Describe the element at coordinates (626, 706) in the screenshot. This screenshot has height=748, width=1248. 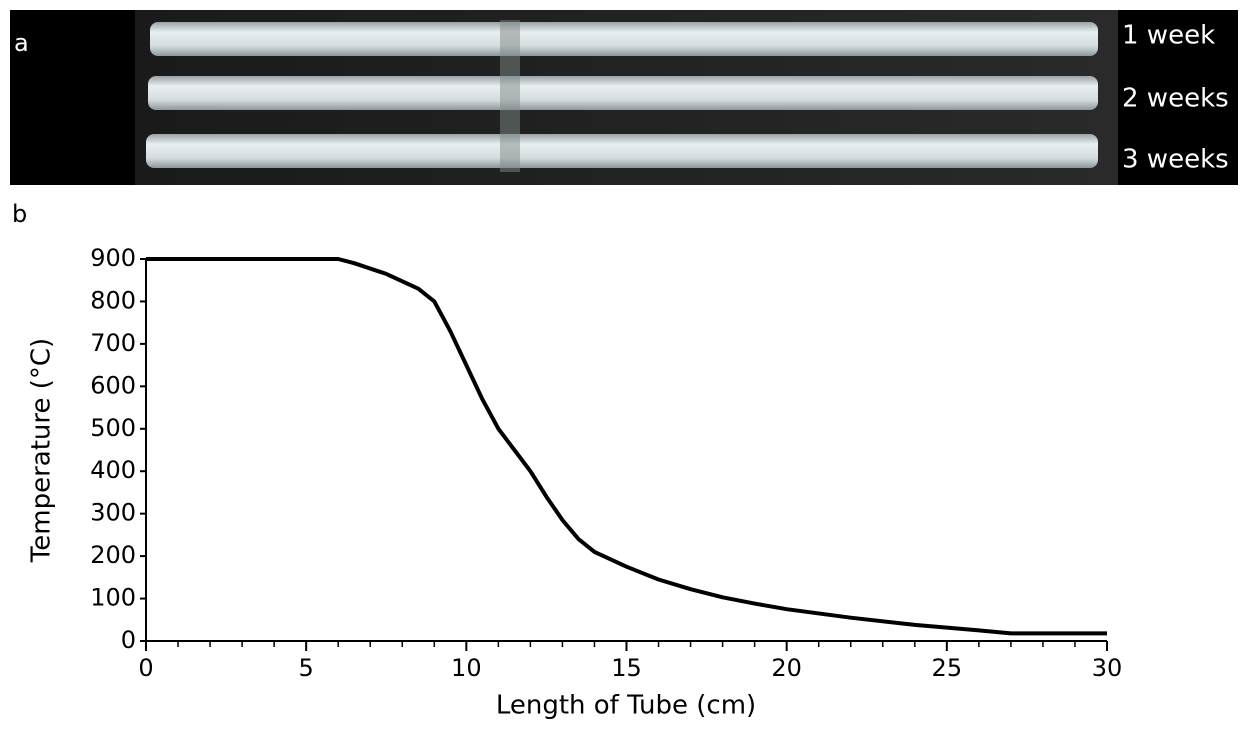
I see `x-axis-title: Length of Tube (cm)` at that location.